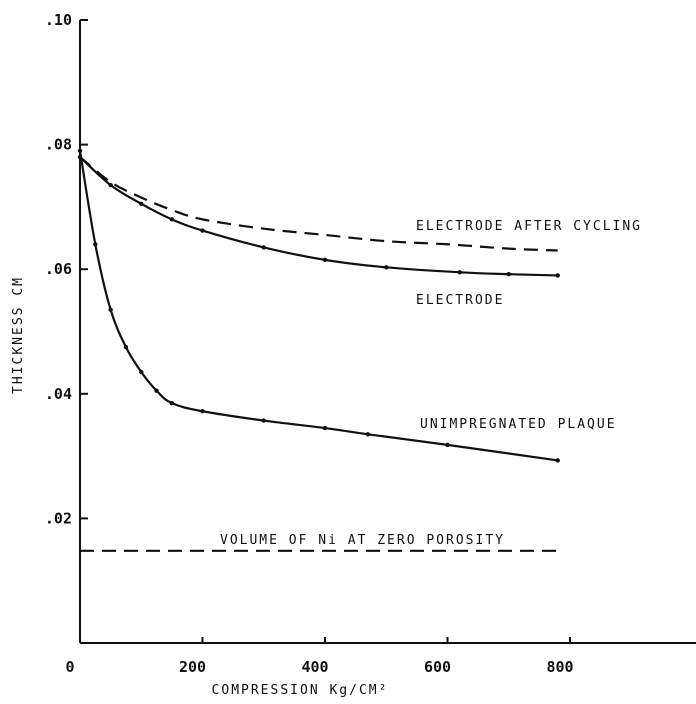 Image resolution: width=696 pixels, height=704 pixels. I want to click on x-tick-label: 0, so click(69, 667).